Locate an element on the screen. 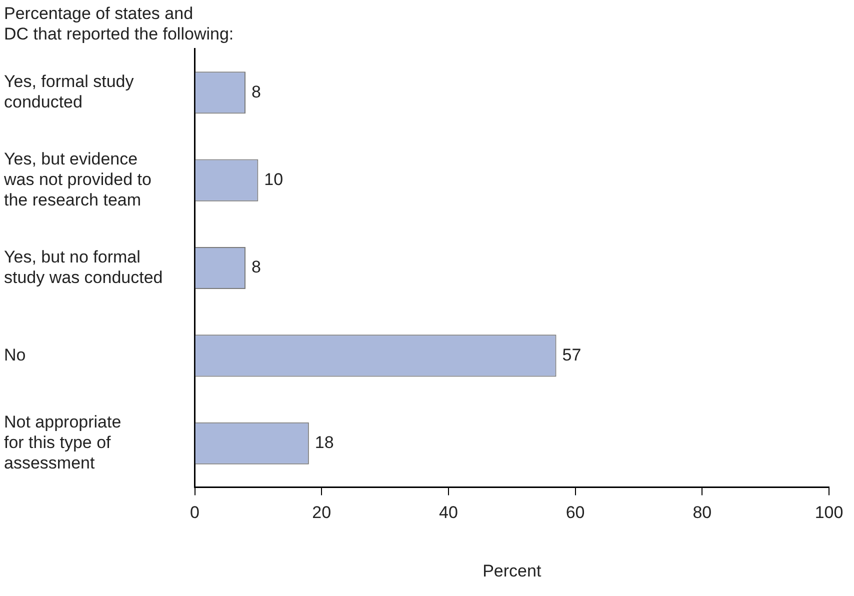 The width and height of the screenshot is (854, 596). data-label: 18 is located at coordinates (324, 442).